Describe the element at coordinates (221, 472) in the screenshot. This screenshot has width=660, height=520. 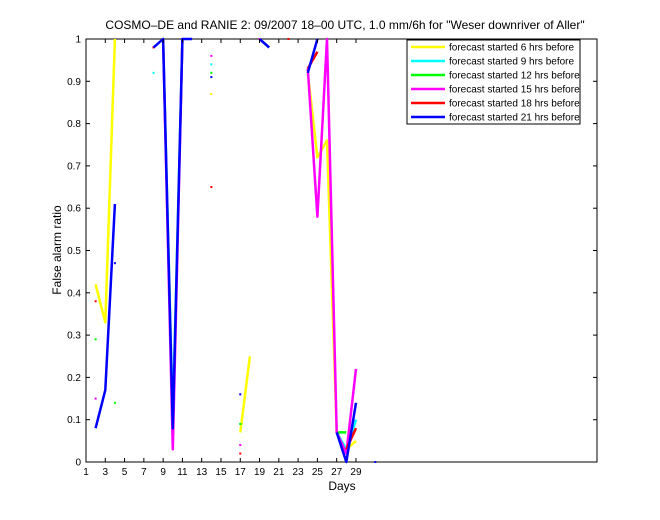
I see `x-tick-label: 15` at that location.